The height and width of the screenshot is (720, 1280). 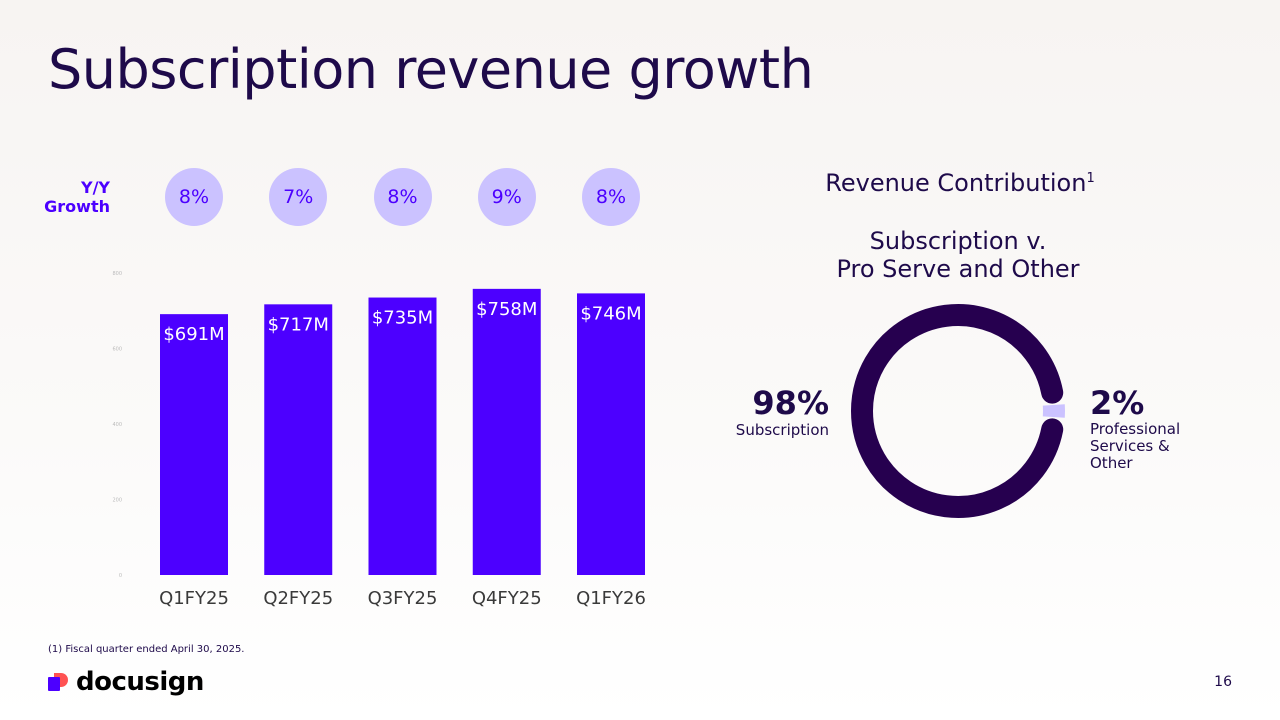 I want to click on yoy-growth-label: Y/Y Growth, so click(x=72, y=197).